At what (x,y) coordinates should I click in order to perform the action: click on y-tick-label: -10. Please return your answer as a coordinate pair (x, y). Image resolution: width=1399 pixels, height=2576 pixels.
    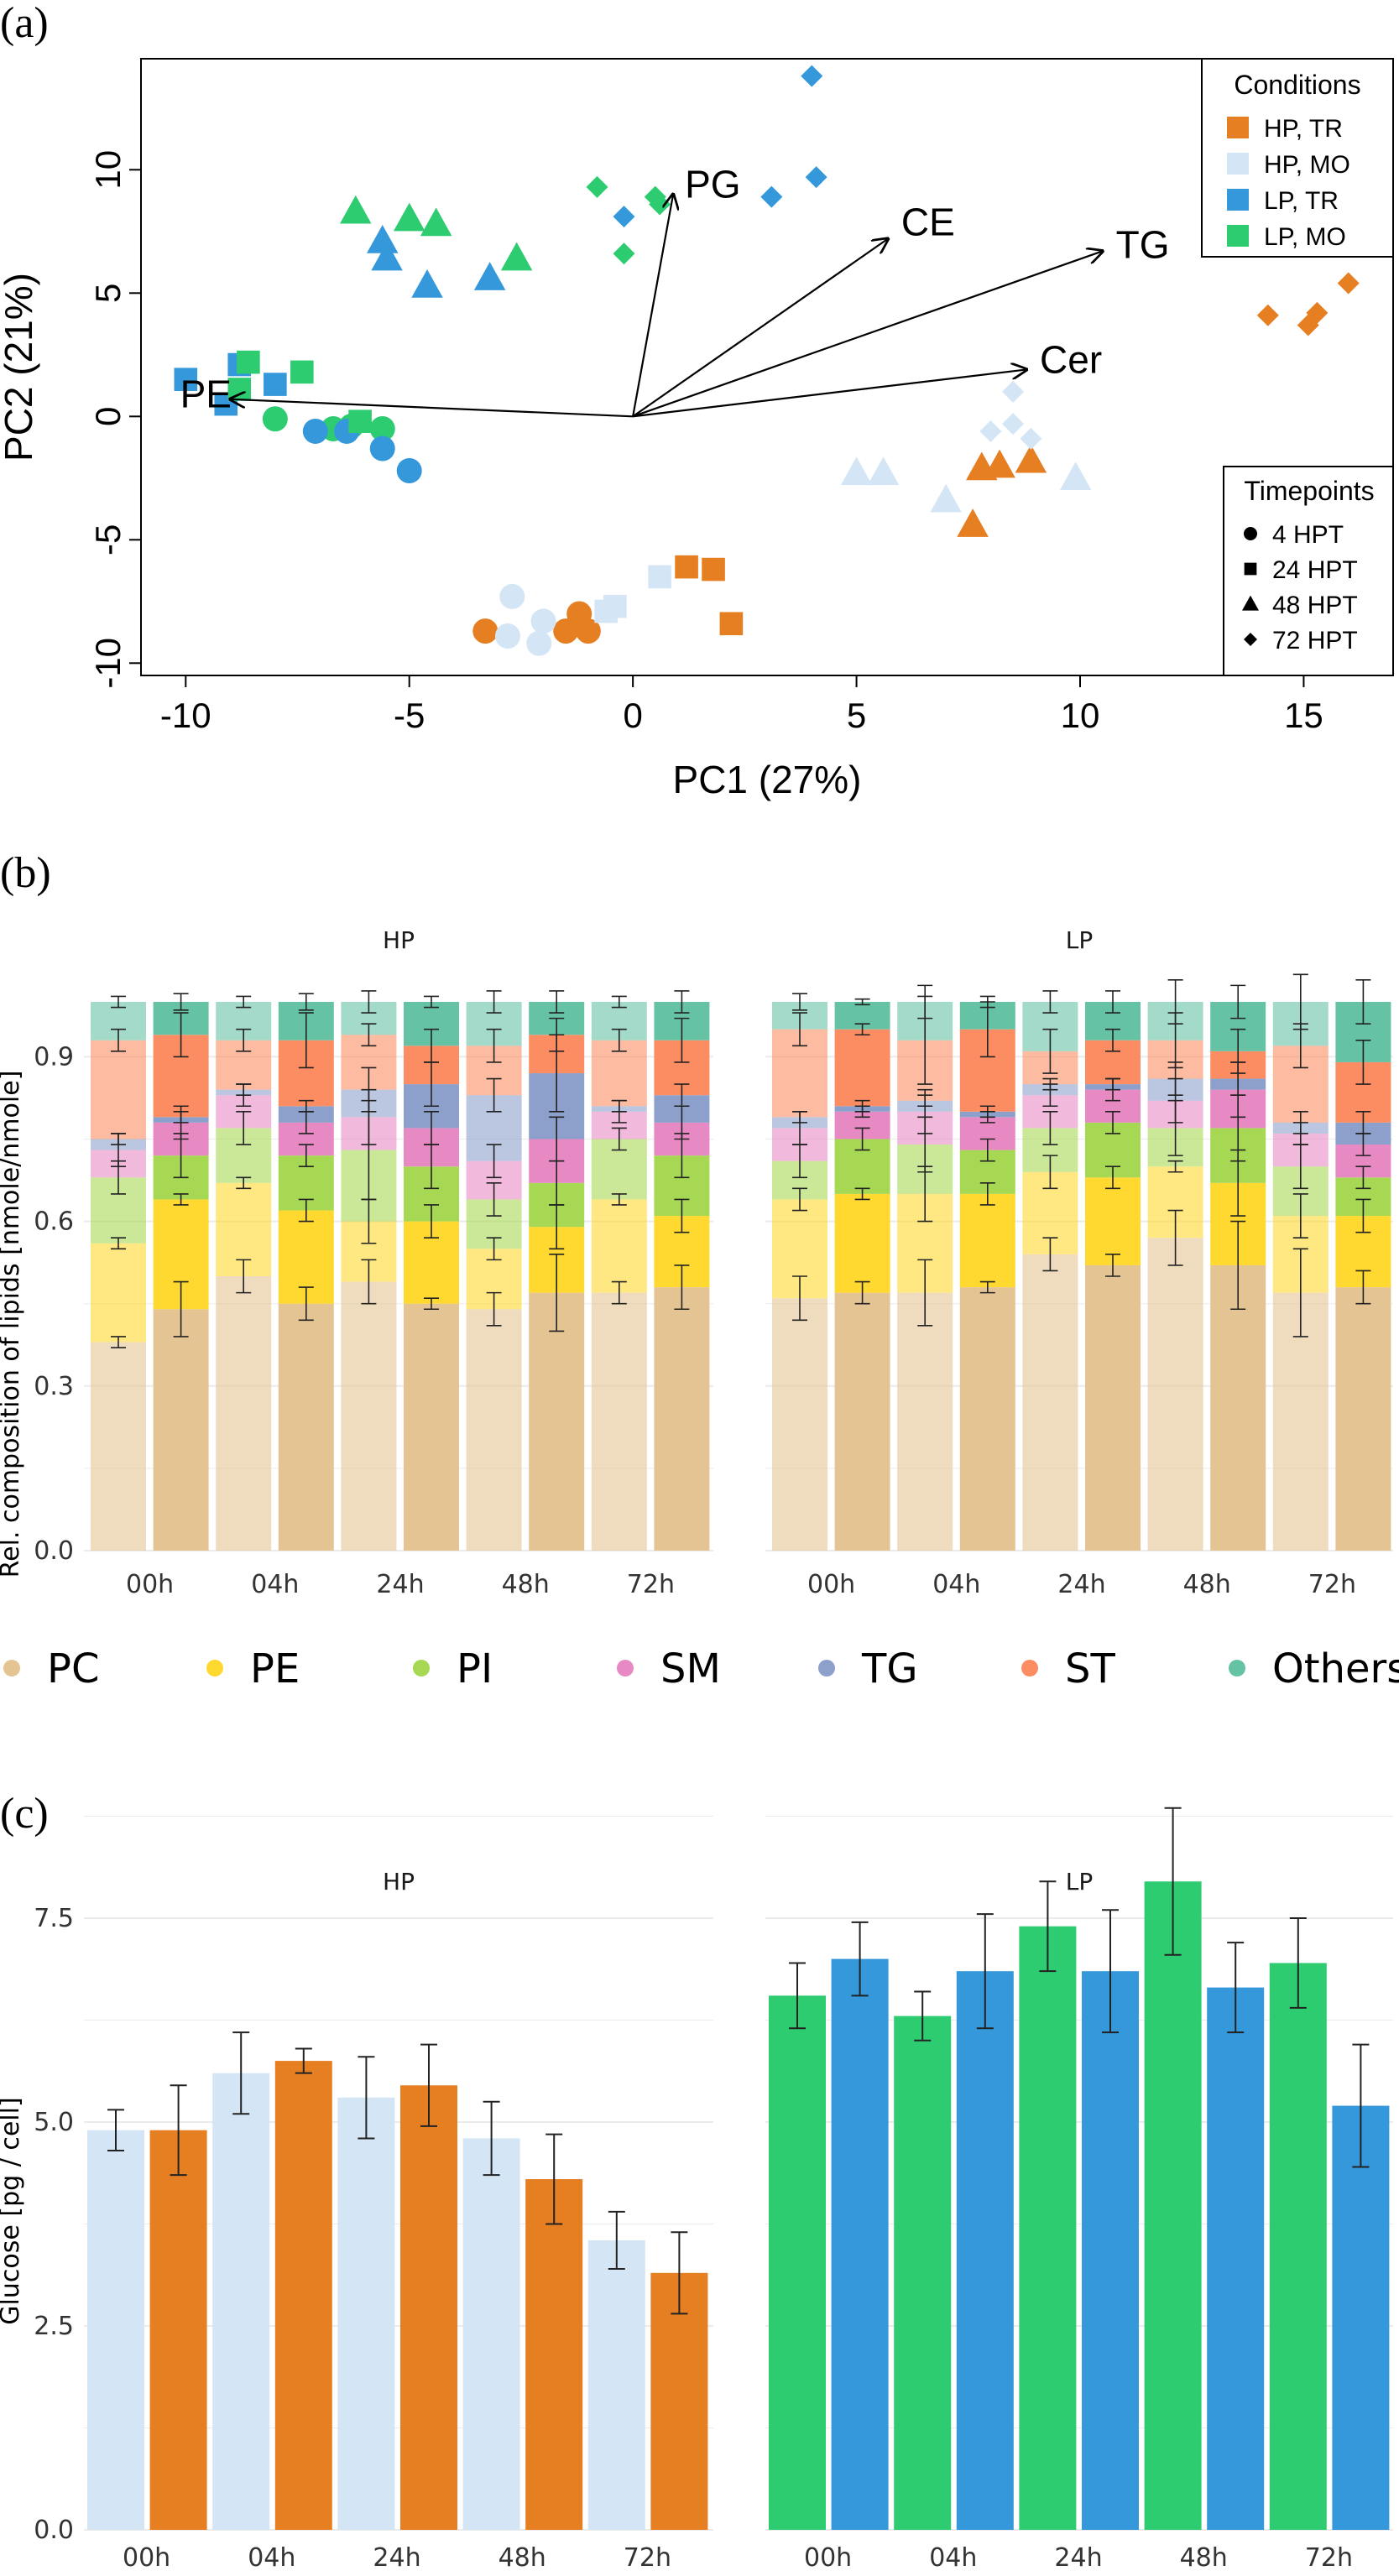
    Looking at the image, I should click on (108, 663).